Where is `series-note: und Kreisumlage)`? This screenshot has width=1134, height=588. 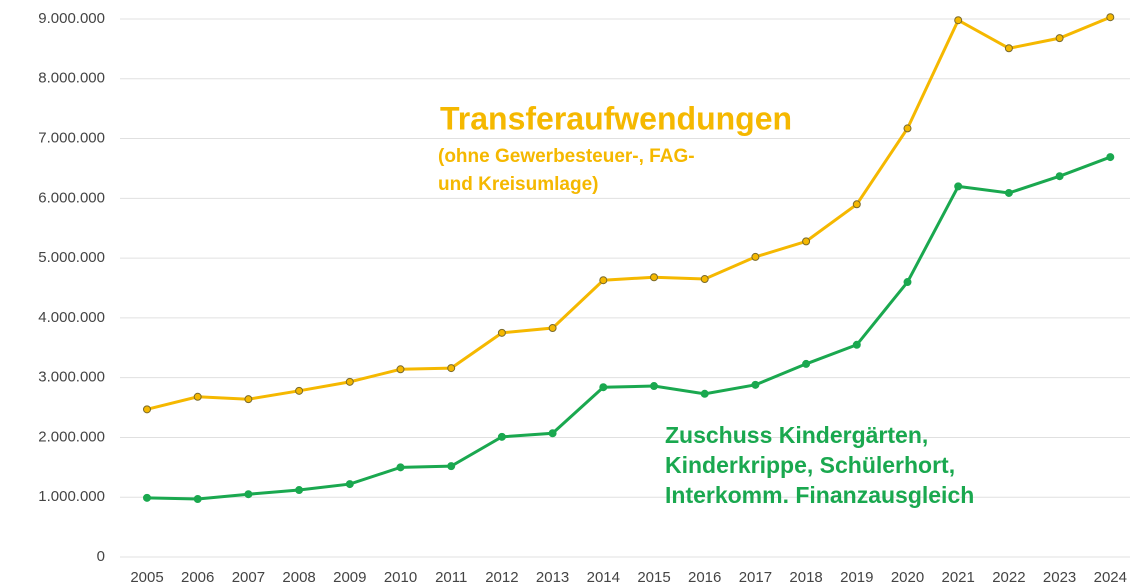
series-note: und Kreisumlage) is located at coordinates (518, 184).